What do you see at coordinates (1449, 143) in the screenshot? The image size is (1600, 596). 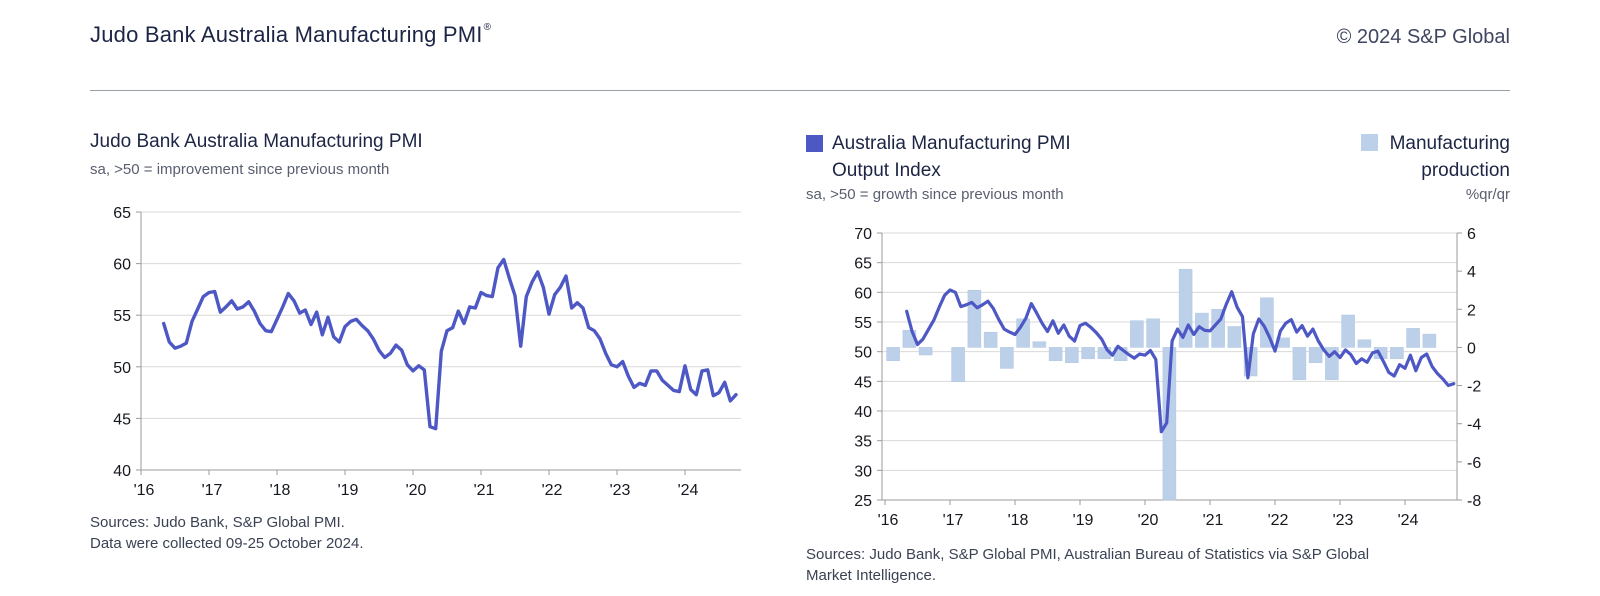 I see `production-label-line1: Manufacturing` at bounding box center [1449, 143].